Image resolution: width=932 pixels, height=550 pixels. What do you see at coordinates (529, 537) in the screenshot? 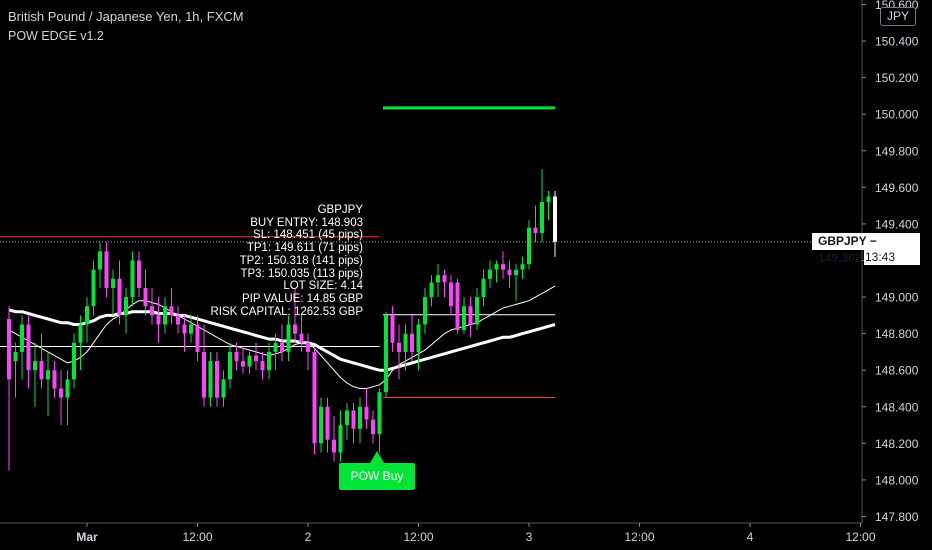
I see `x-tick-label: 3` at bounding box center [529, 537].